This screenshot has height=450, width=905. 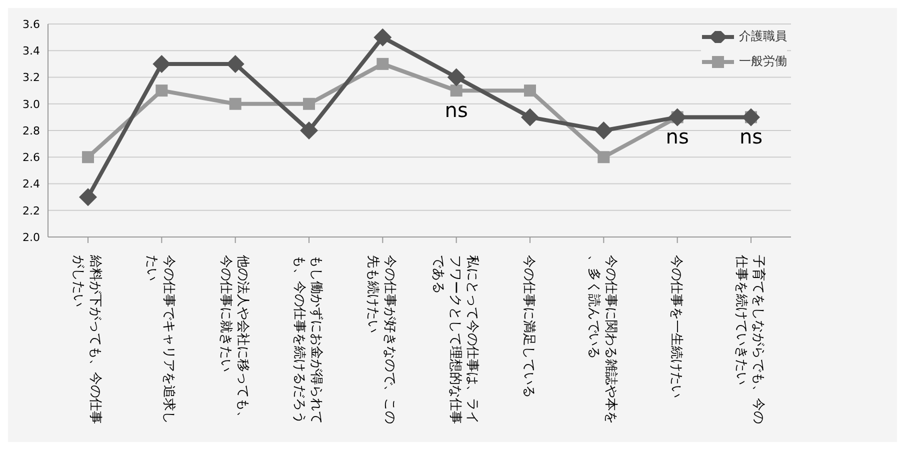 What do you see at coordinates (86, 339) in the screenshot?
I see `x-tick-label: 給料が下がっても、今の仕事がしたい` at bounding box center [86, 339].